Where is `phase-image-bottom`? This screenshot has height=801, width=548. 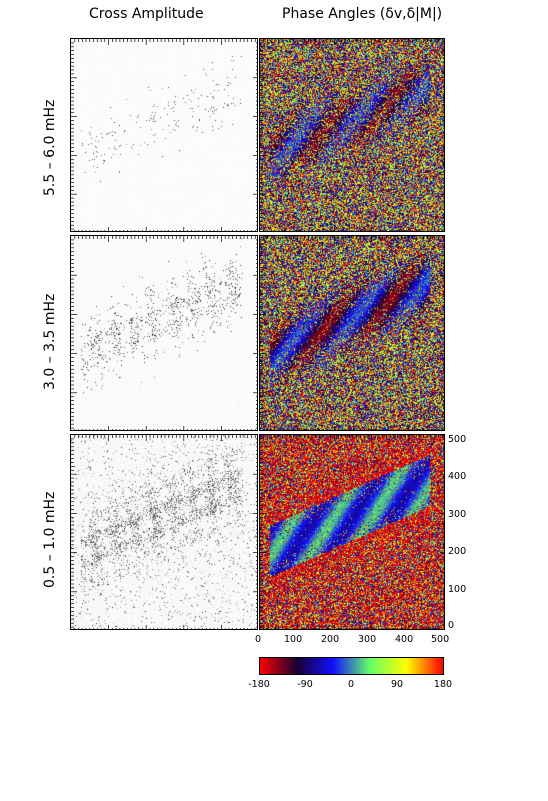 phase-image-bottom is located at coordinates (352, 532).